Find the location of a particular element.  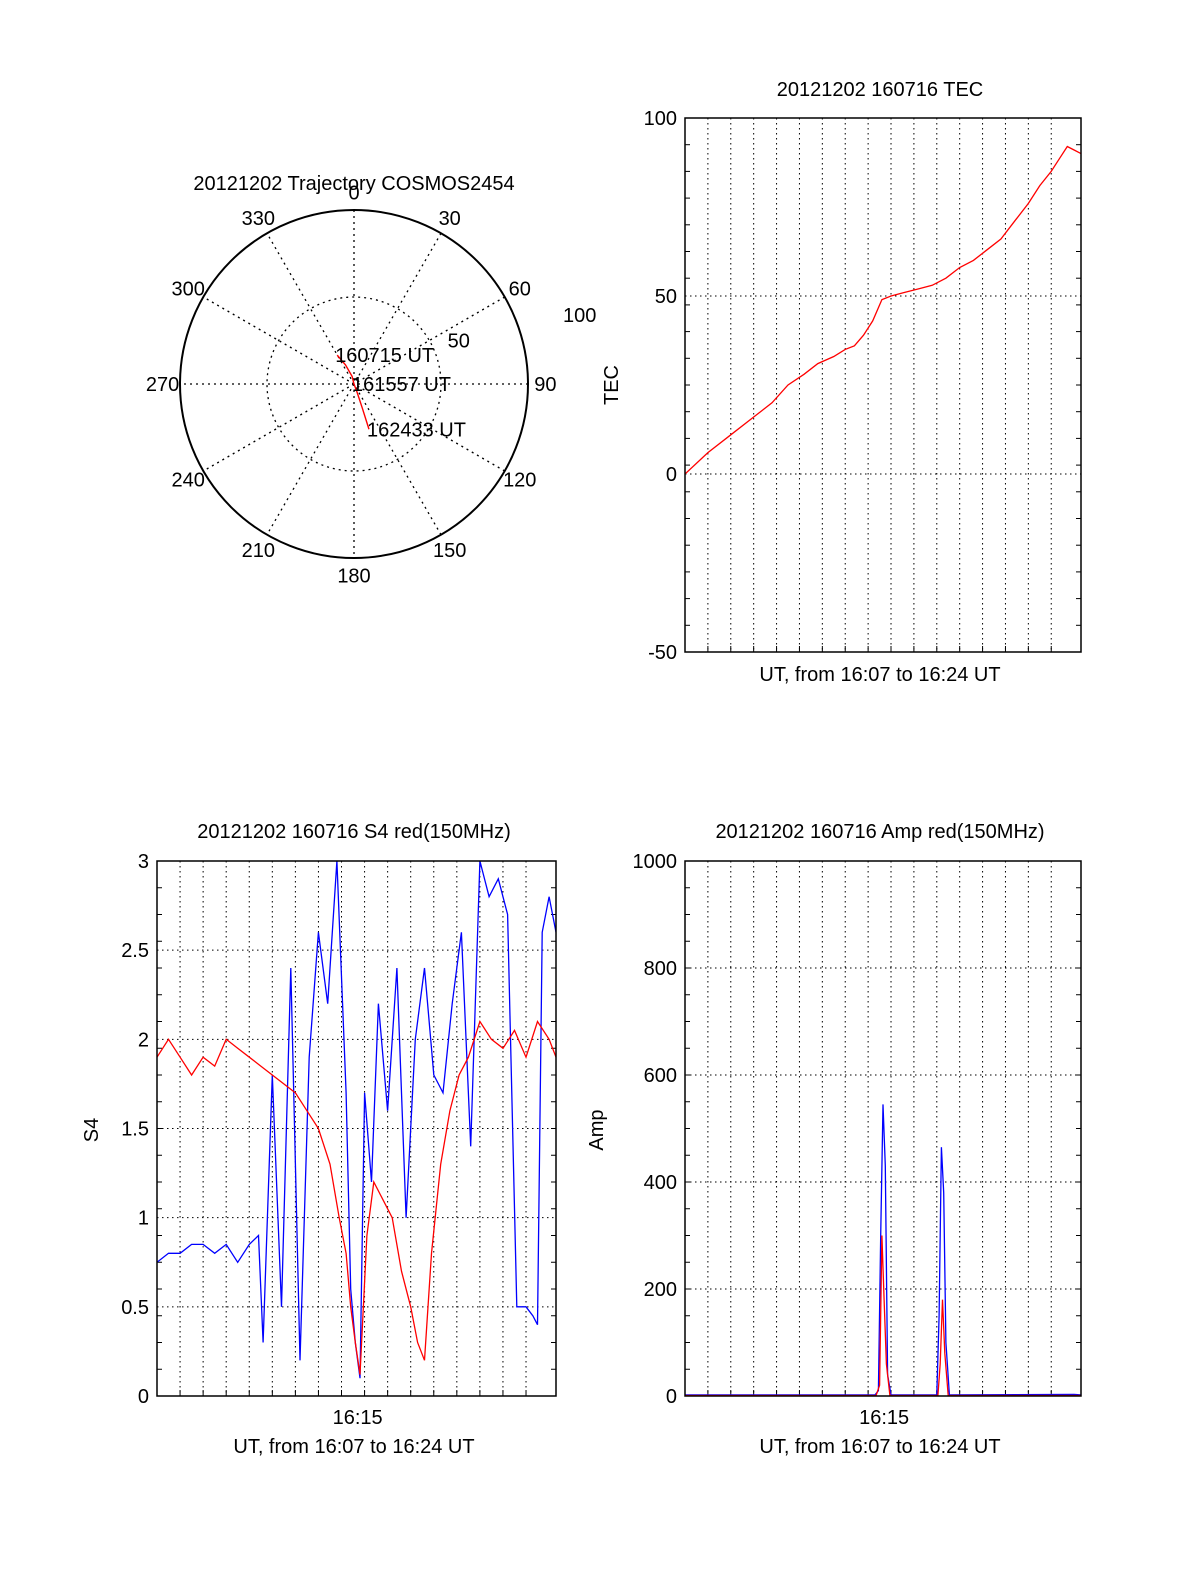

amp-ytick-label: 800 is located at coordinates (660, 969).